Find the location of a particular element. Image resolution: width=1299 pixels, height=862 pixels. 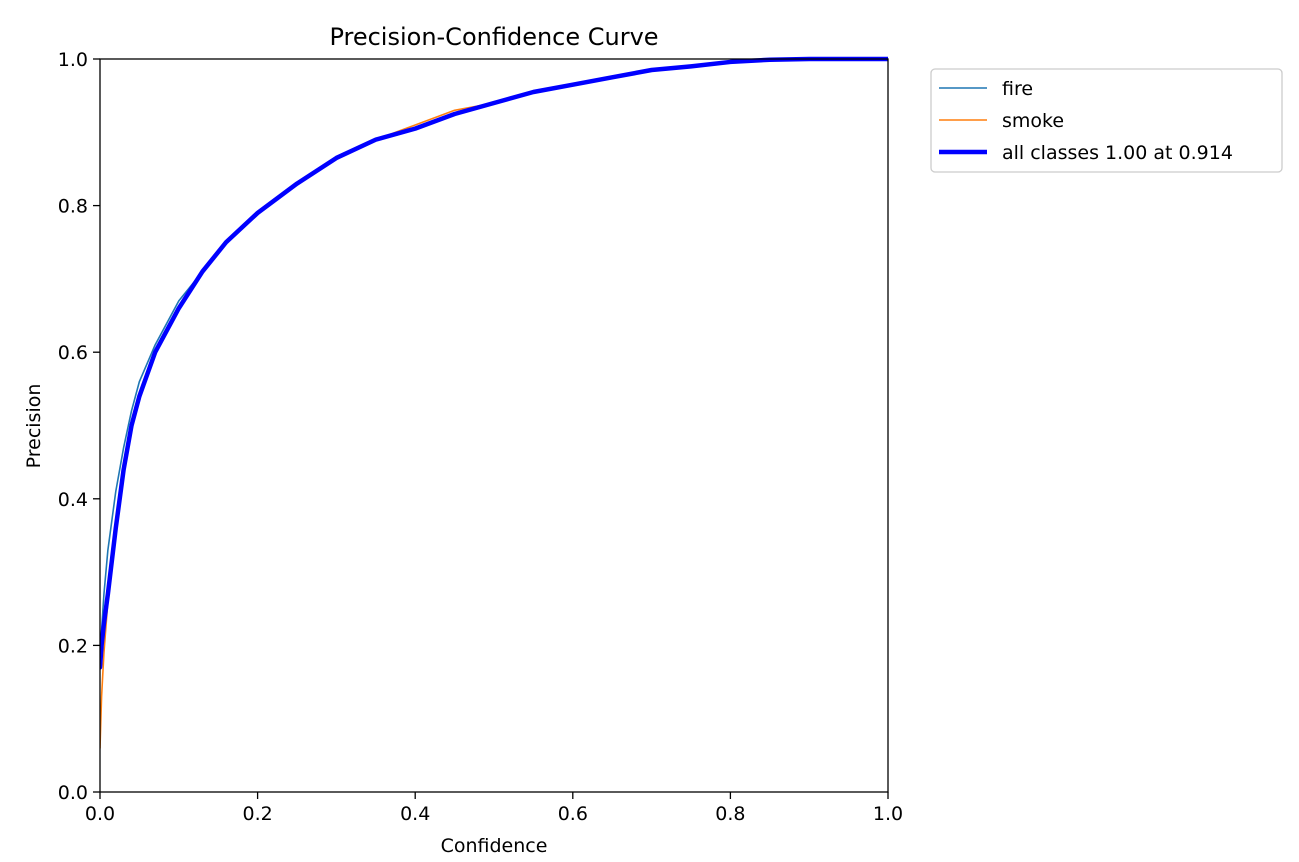

legend-label-2: all classes 1.00 at 0.914 is located at coordinates (1117, 153).